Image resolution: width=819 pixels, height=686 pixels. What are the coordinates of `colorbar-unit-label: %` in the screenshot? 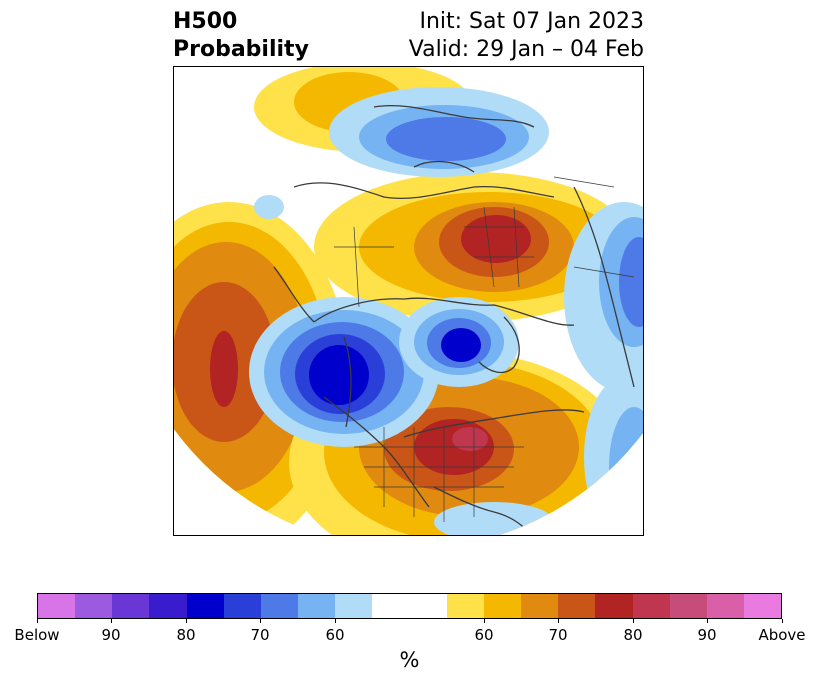 It's located at (409, 660).